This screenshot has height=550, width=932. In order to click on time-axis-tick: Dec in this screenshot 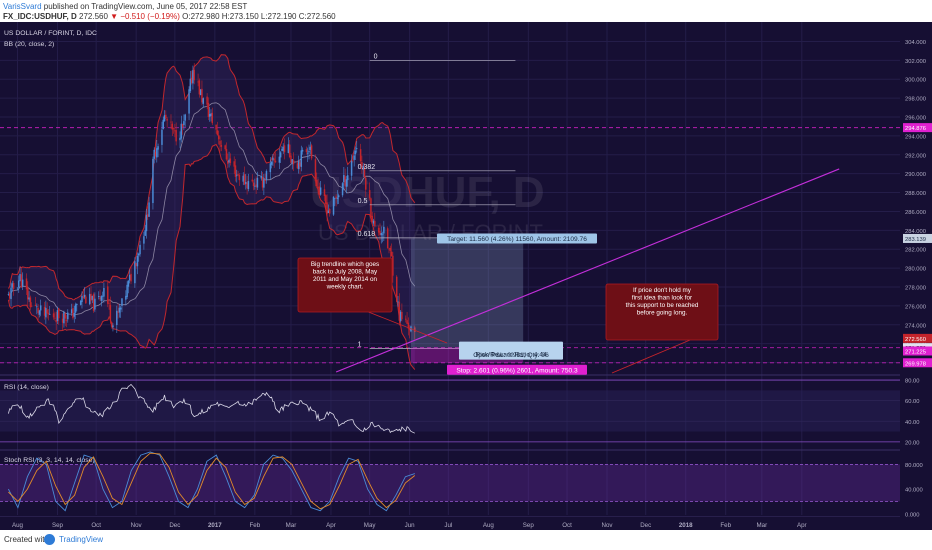, I will do `click(645, 525)`.